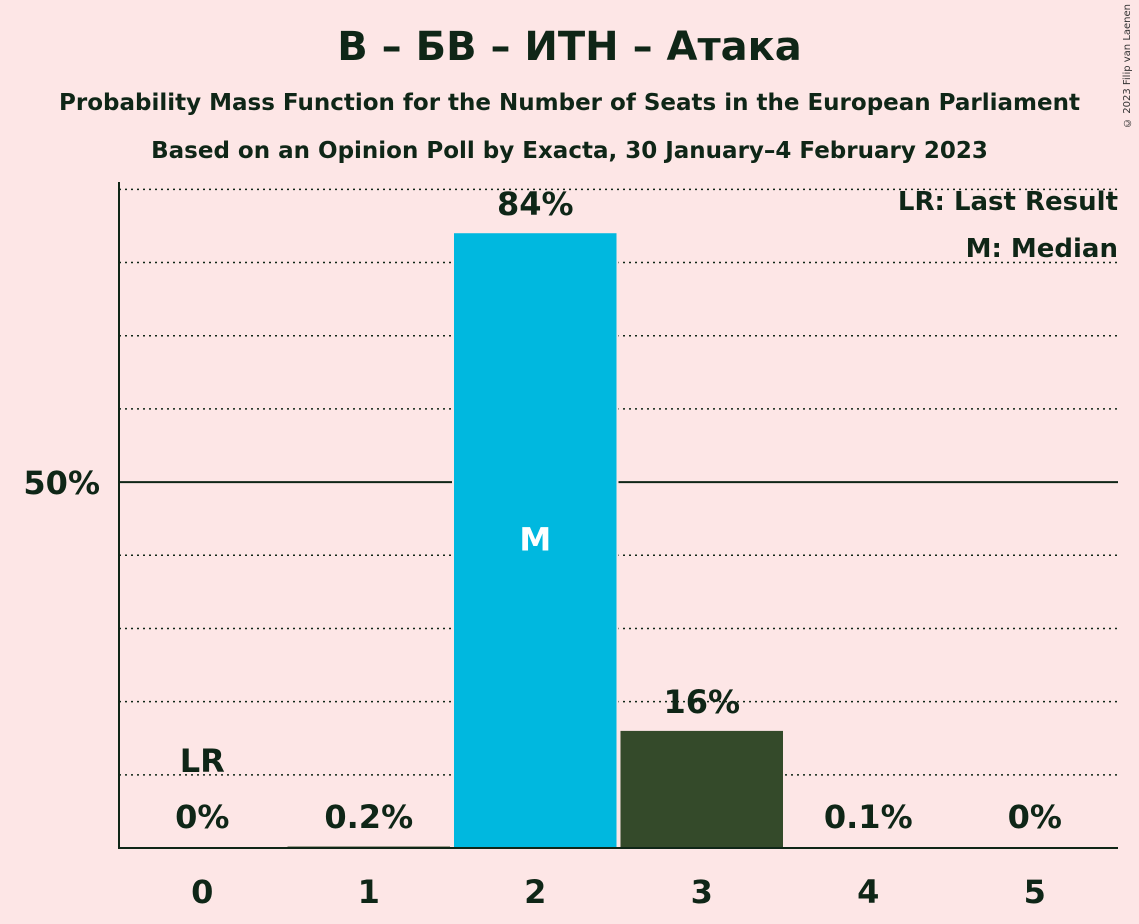 This screenshot has width=1139, height=924. What do you see at coordinates (1035, 892) in the screenshot?
I see `x-tick-5: 5` at bounding box center [1035, 892].